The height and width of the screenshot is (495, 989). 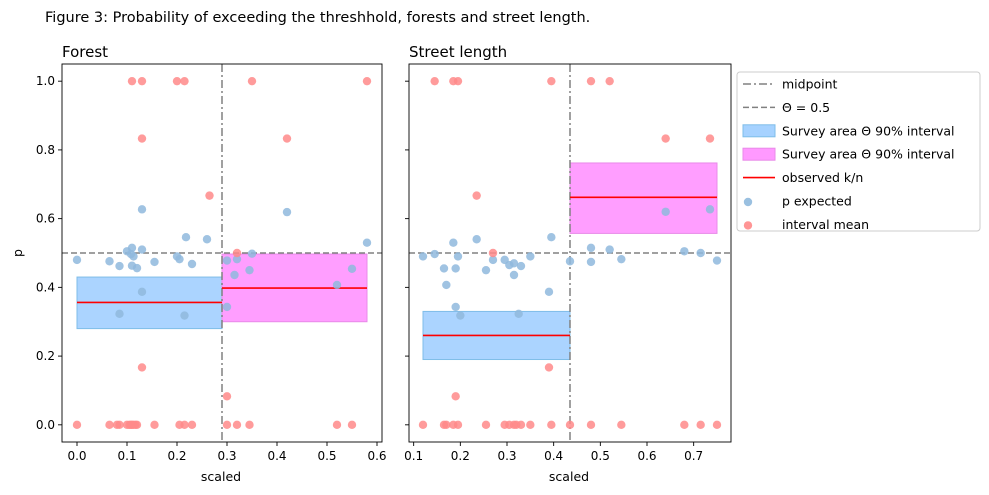 What do you see at coordinates (376, 456) in the screenshot?
I see `forest-x-tick-label-6: 0.6` at bounding box center [376, 456].